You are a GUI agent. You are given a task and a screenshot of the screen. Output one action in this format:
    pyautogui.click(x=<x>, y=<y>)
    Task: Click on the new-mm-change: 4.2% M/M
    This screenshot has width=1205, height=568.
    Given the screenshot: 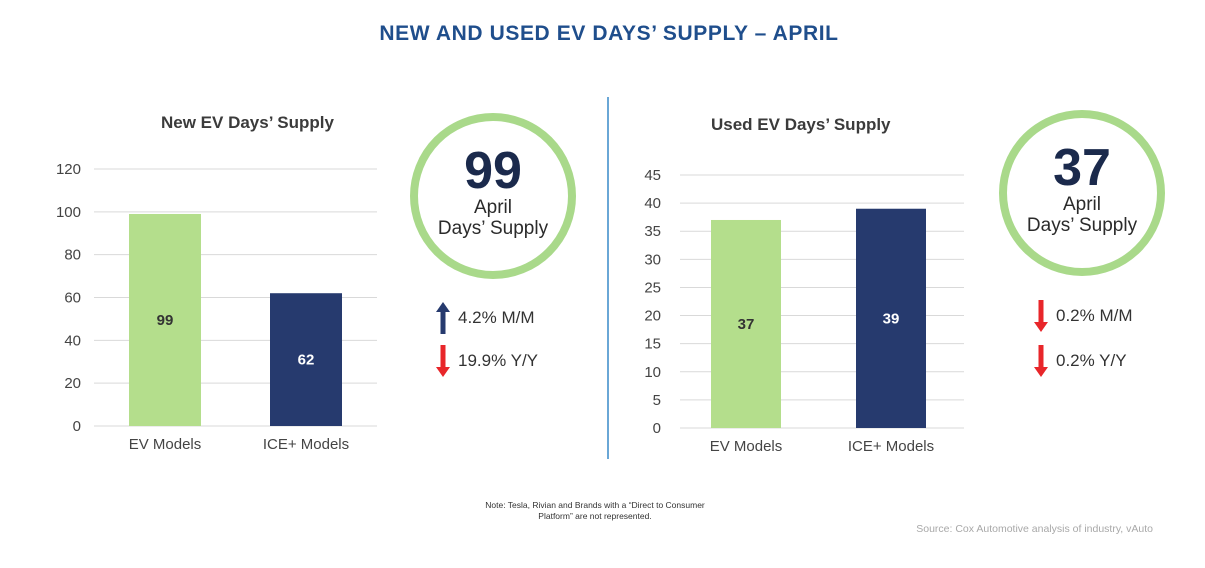 What is the action you would take?
    pyautogui.click(x=485, y=318)
    